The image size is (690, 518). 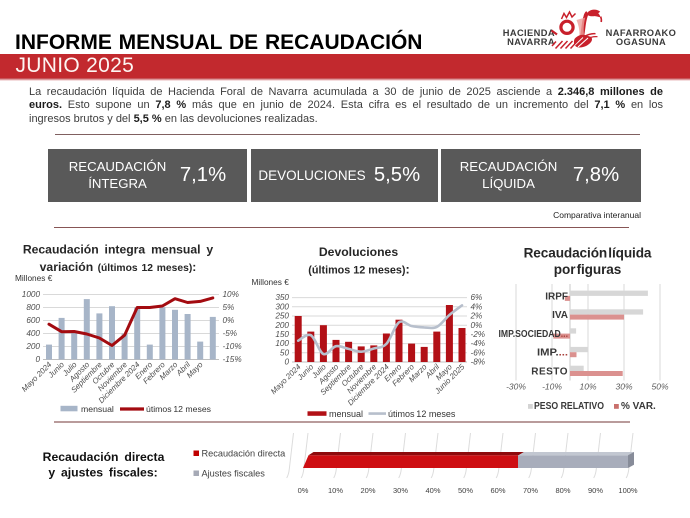 What do you see at coordinates (497, 490) in the screenshot?
I see `svg-text: 60%` at bounding box center [497, 490].